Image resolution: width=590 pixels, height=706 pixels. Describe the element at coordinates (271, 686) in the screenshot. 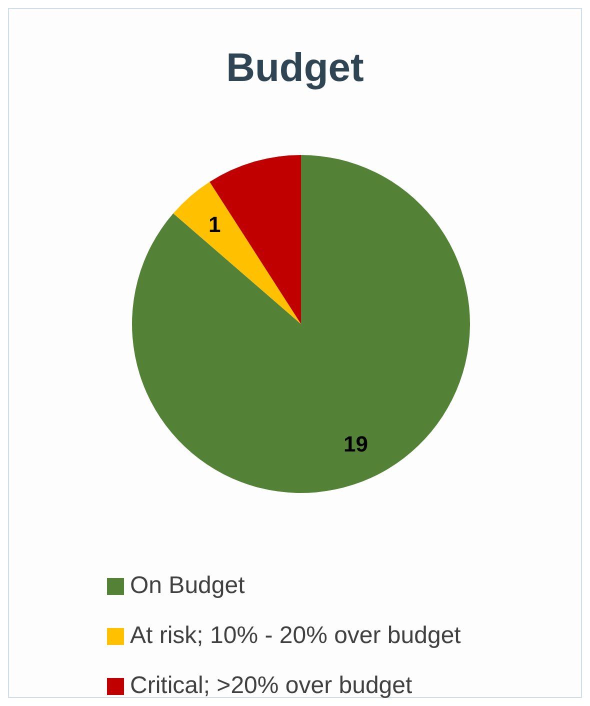

I see `legend-label: Critical; >20% over budget` at that location.